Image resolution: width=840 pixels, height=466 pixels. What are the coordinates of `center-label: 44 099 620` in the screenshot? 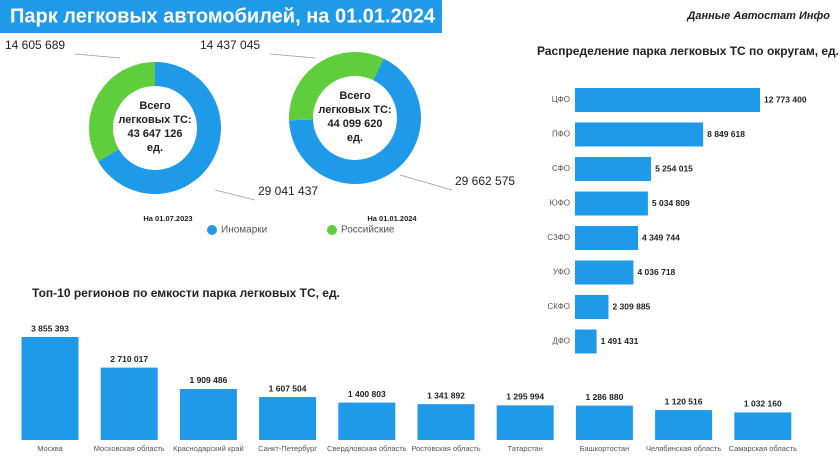 It's located at (354, 124).